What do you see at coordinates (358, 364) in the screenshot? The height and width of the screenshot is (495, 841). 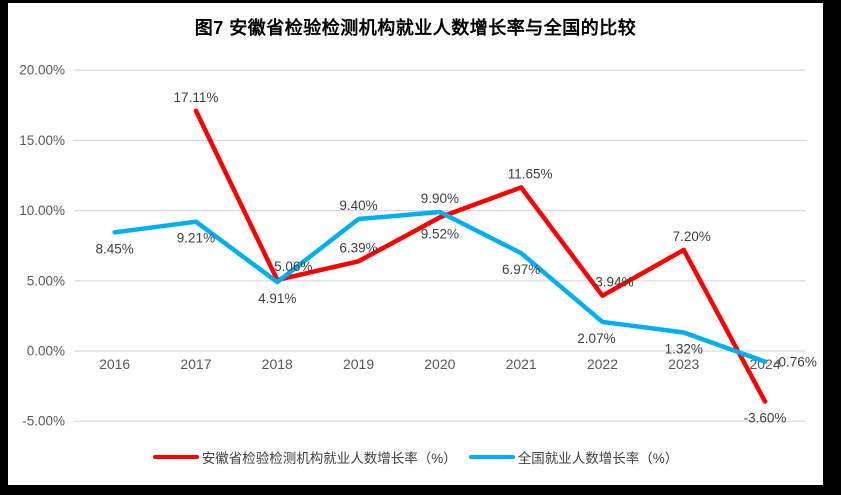 I see `x-axis-tick-label: 2019` at bounding box center [358, 364].